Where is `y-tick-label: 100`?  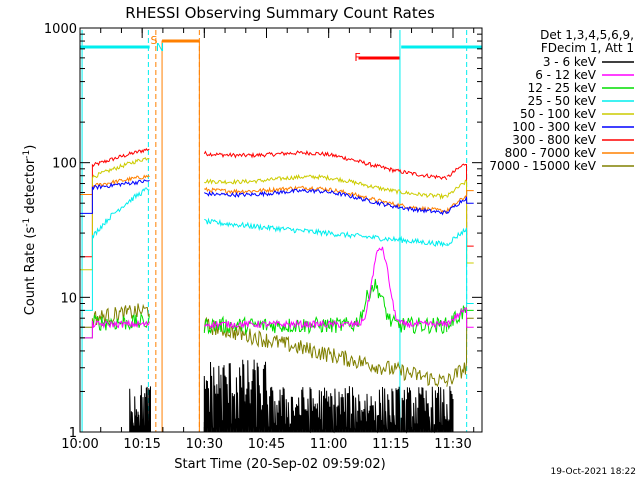 y-tick-label: 100 is located at coordinates (64, 164).